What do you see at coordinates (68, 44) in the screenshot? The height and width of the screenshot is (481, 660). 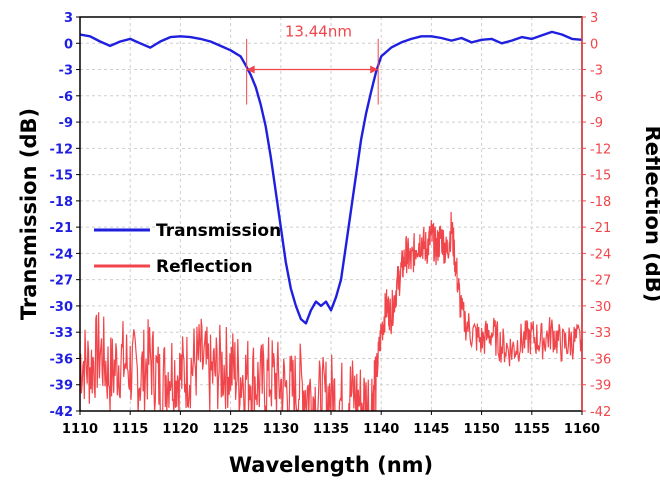 I see `y-tick-label-left: 0` at bounding box center [68, 44].